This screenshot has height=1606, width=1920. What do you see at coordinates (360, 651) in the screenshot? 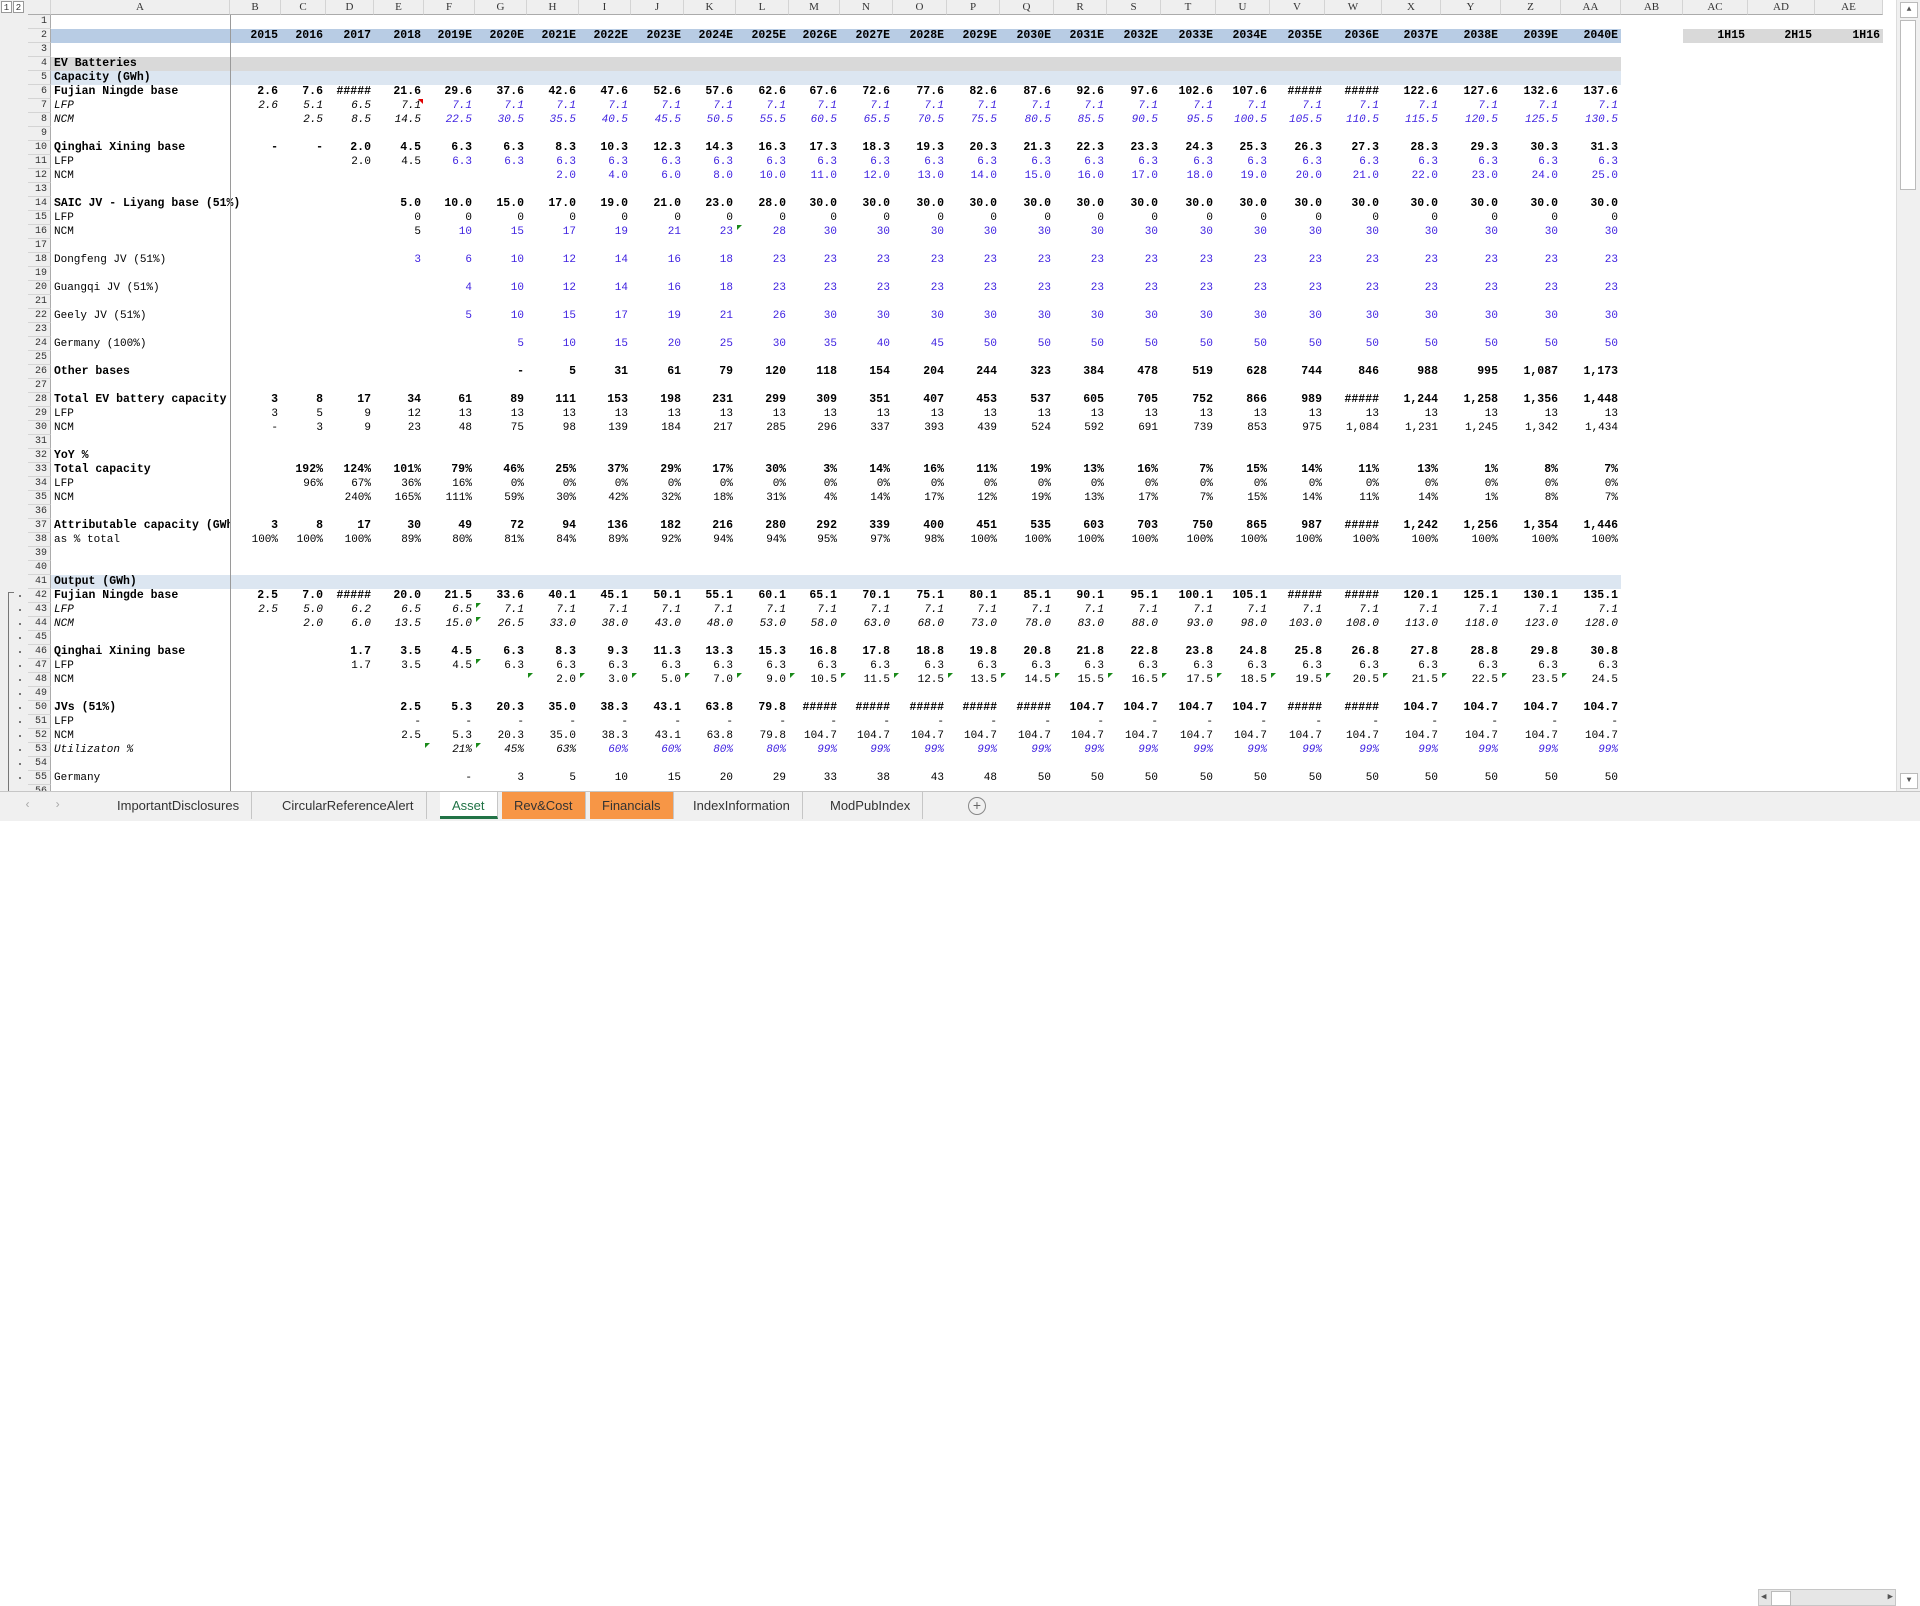
I see `cell-d46: 1.7` at bounding box center [360, 651].